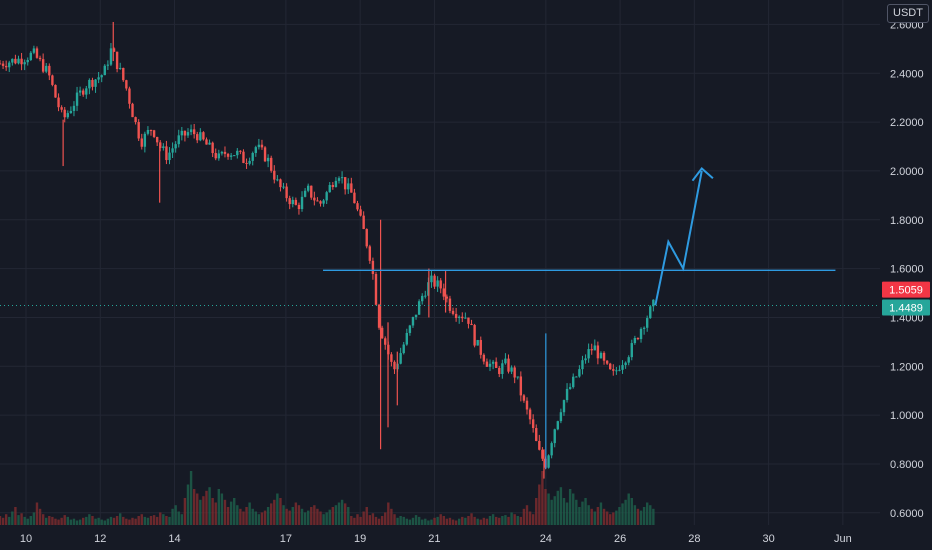 Image resolution: width=932 pixels, height=550 pixels. I want to click on y-tick-label: 1.8000, so click(907, 221).